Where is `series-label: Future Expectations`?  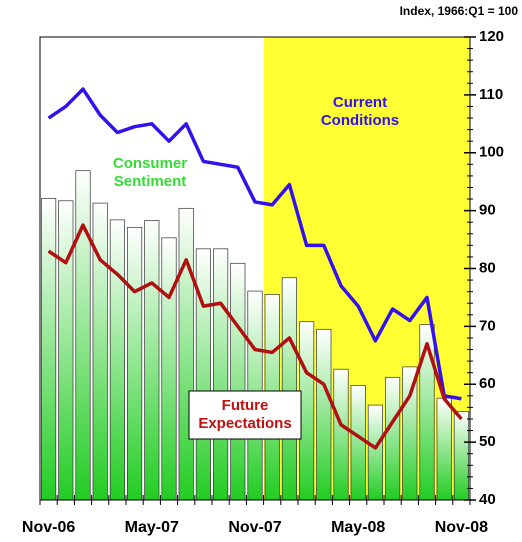
series-label: Future Expectations is located at coordinates (244, 414).